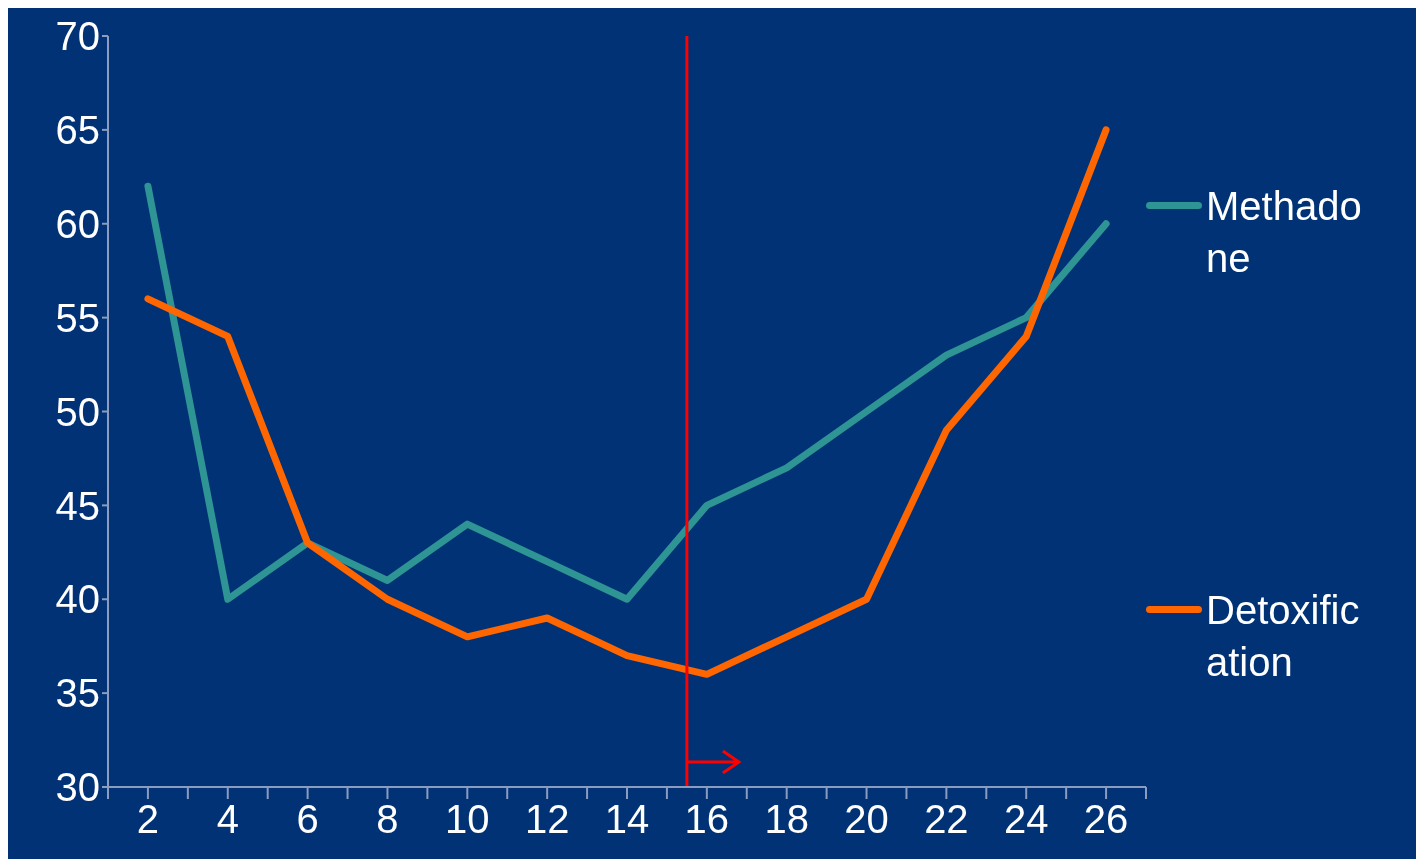  Describe the element at coordinates (307, 819) in the screenshot. I see `x-tick-label: 6` at that location.